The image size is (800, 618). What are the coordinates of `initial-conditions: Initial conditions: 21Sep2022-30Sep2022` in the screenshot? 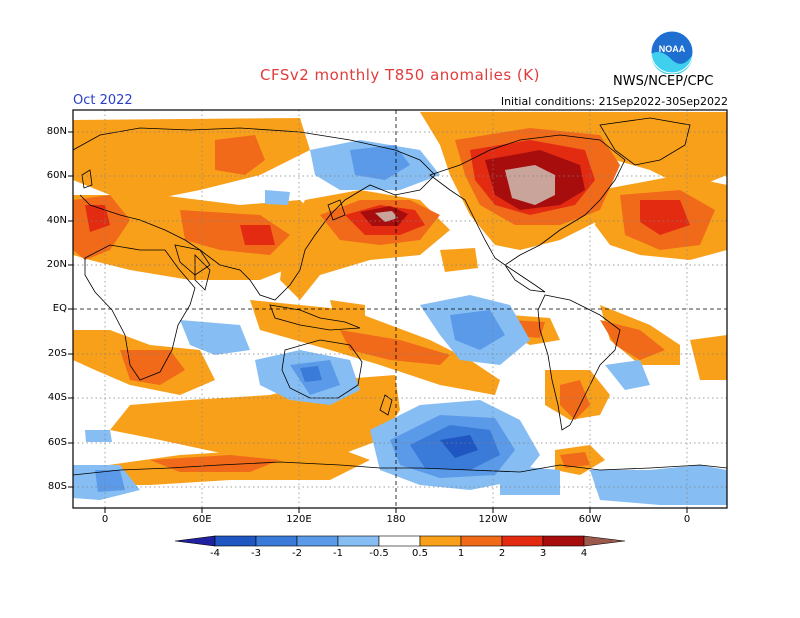 It's located at (614, 101).